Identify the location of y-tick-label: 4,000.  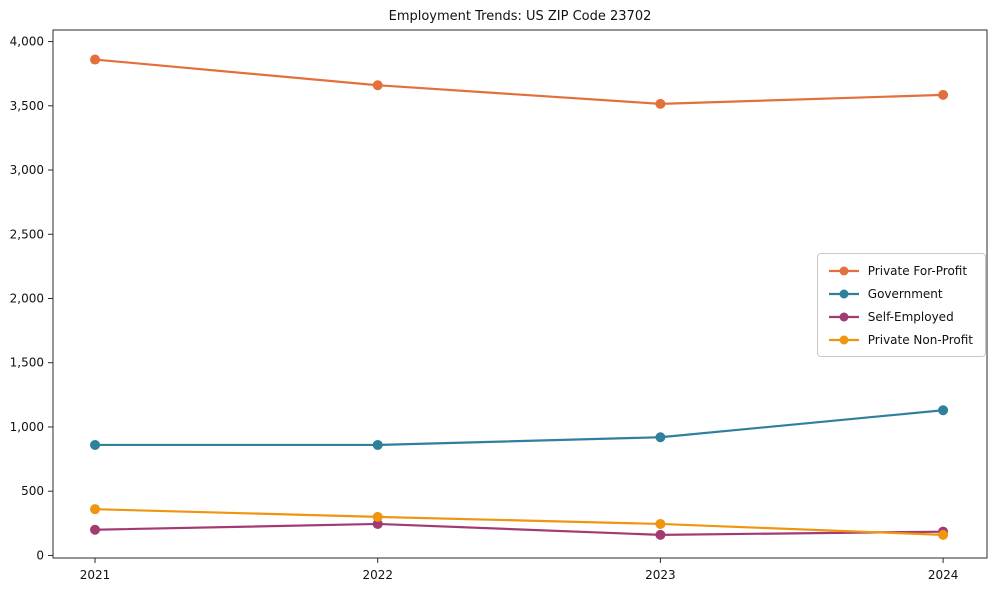
(27, 42).